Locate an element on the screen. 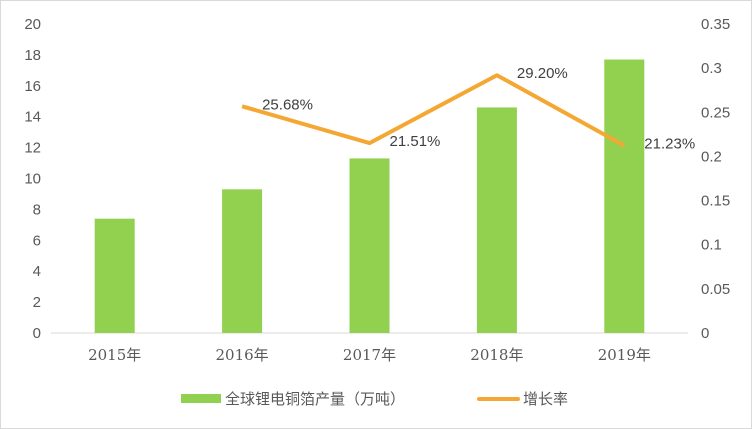 The image size is (752, 429). x-axis-category-label: 2015年 is located at coordinates (114, 355).